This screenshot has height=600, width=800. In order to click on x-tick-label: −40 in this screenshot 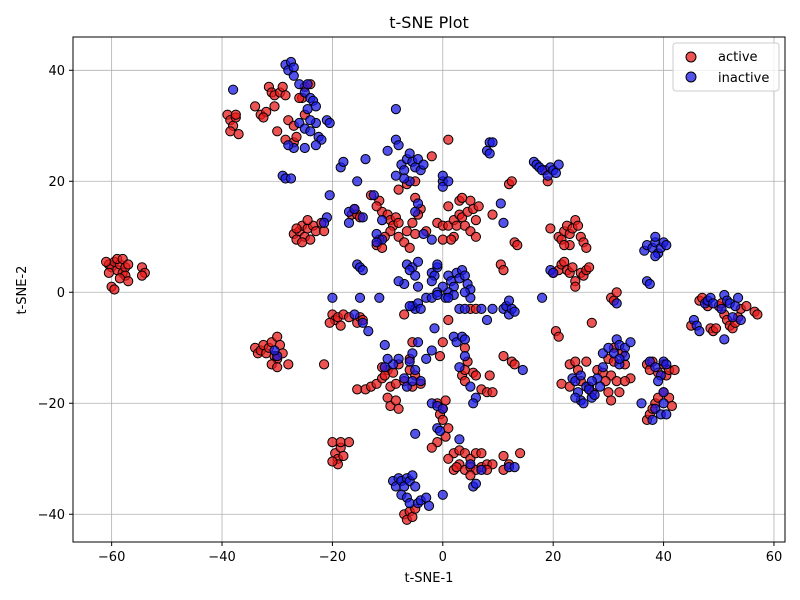, I will do `click(221, 557)`.